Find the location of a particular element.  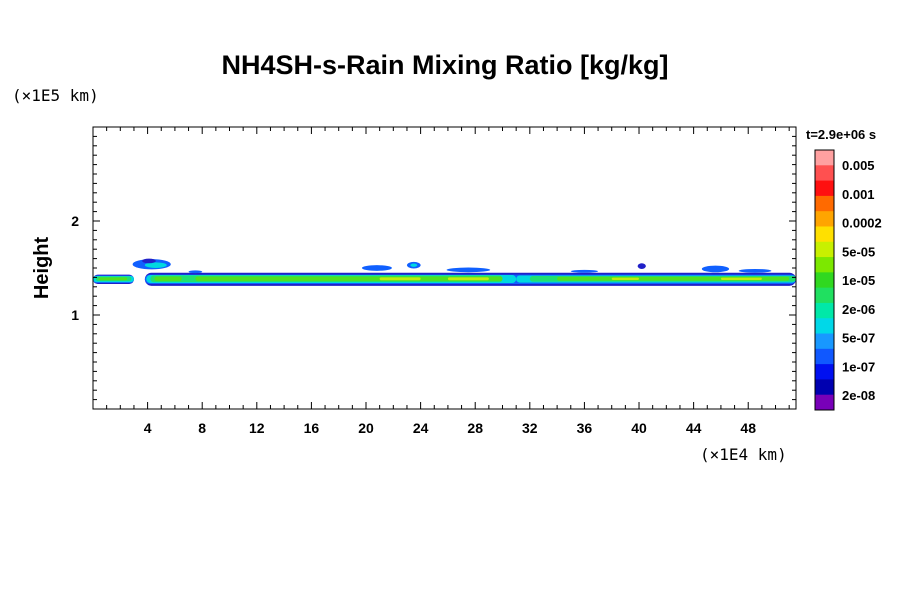

colorbar-border is located at coordinates (824, 280).